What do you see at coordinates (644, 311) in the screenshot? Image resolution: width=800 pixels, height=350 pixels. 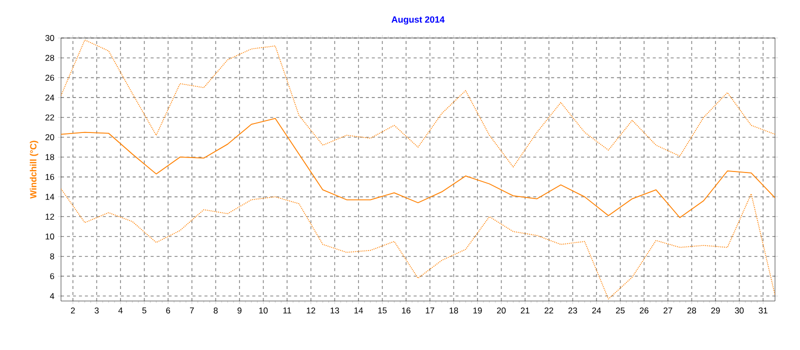 I see `x-tick-label: 26` at bounding box center [644, 311].